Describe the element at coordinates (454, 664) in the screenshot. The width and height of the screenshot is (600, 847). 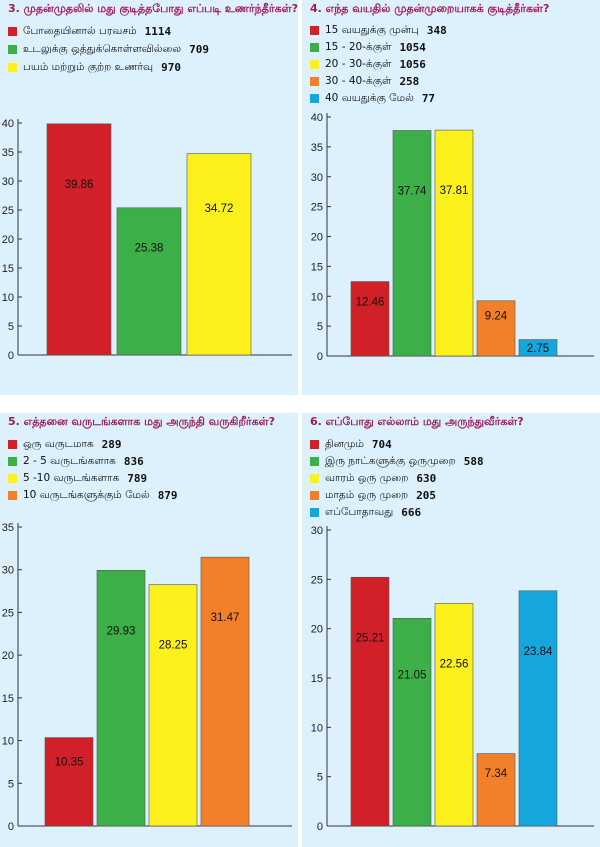
I see `bar-value-label: 22.56` at that location.